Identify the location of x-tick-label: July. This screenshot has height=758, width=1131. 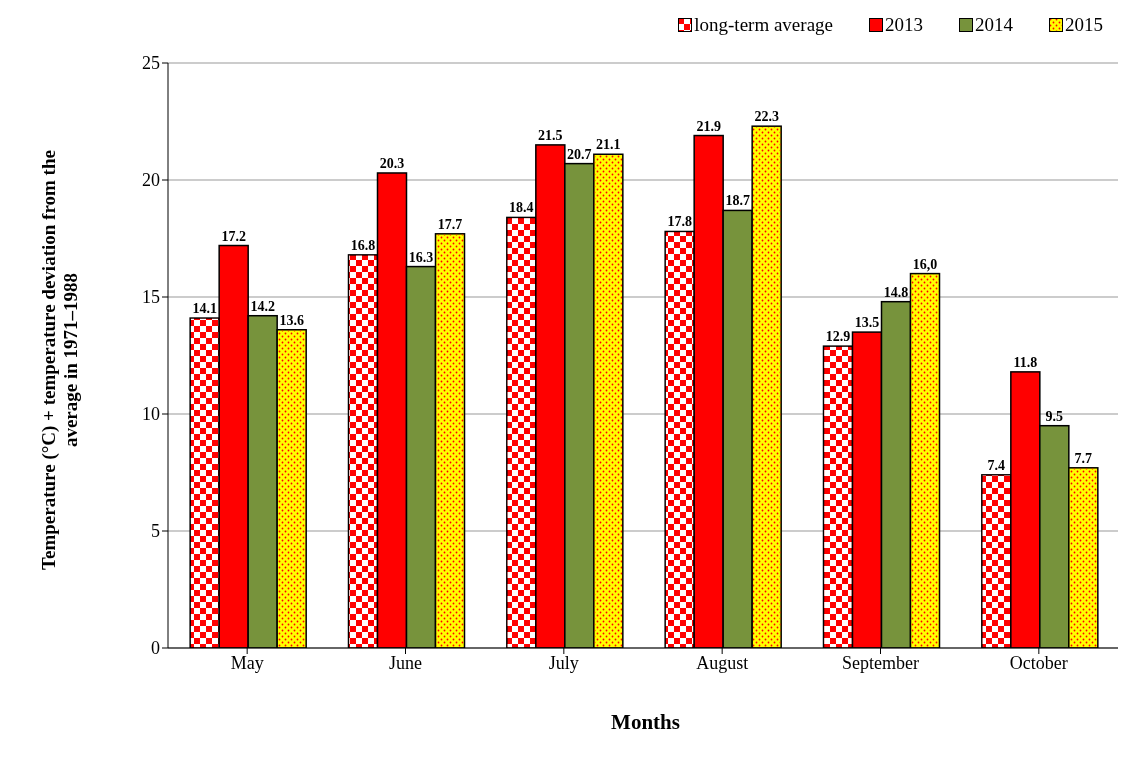
(563, 662).